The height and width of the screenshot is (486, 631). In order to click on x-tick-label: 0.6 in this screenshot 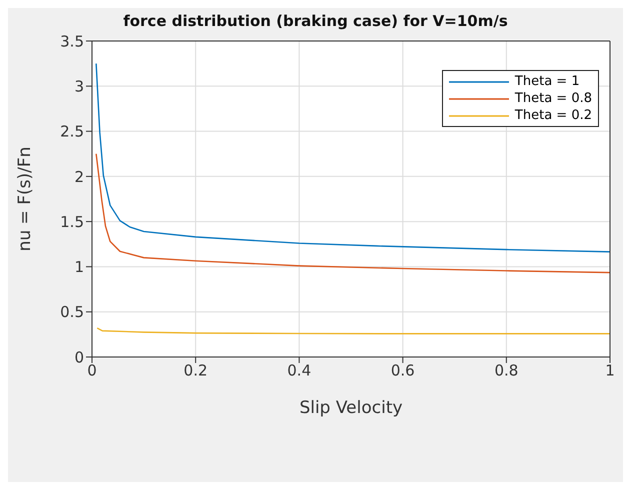, I will do `click(402, 371)`.